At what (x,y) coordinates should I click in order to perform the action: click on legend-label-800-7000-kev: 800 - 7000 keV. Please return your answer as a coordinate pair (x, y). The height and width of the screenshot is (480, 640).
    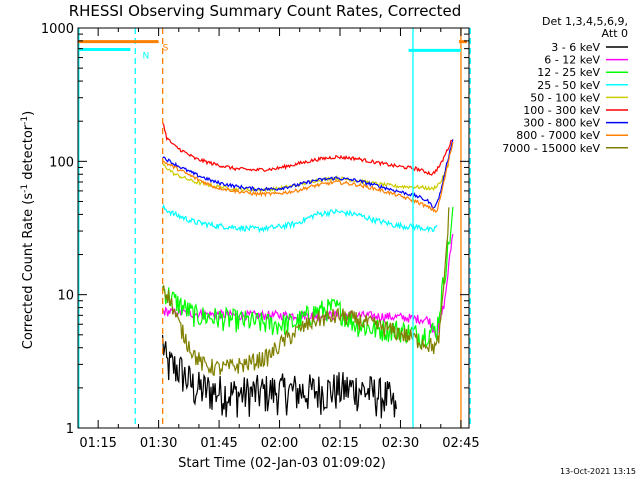
    Looking at the image, I should click on (558, 135).